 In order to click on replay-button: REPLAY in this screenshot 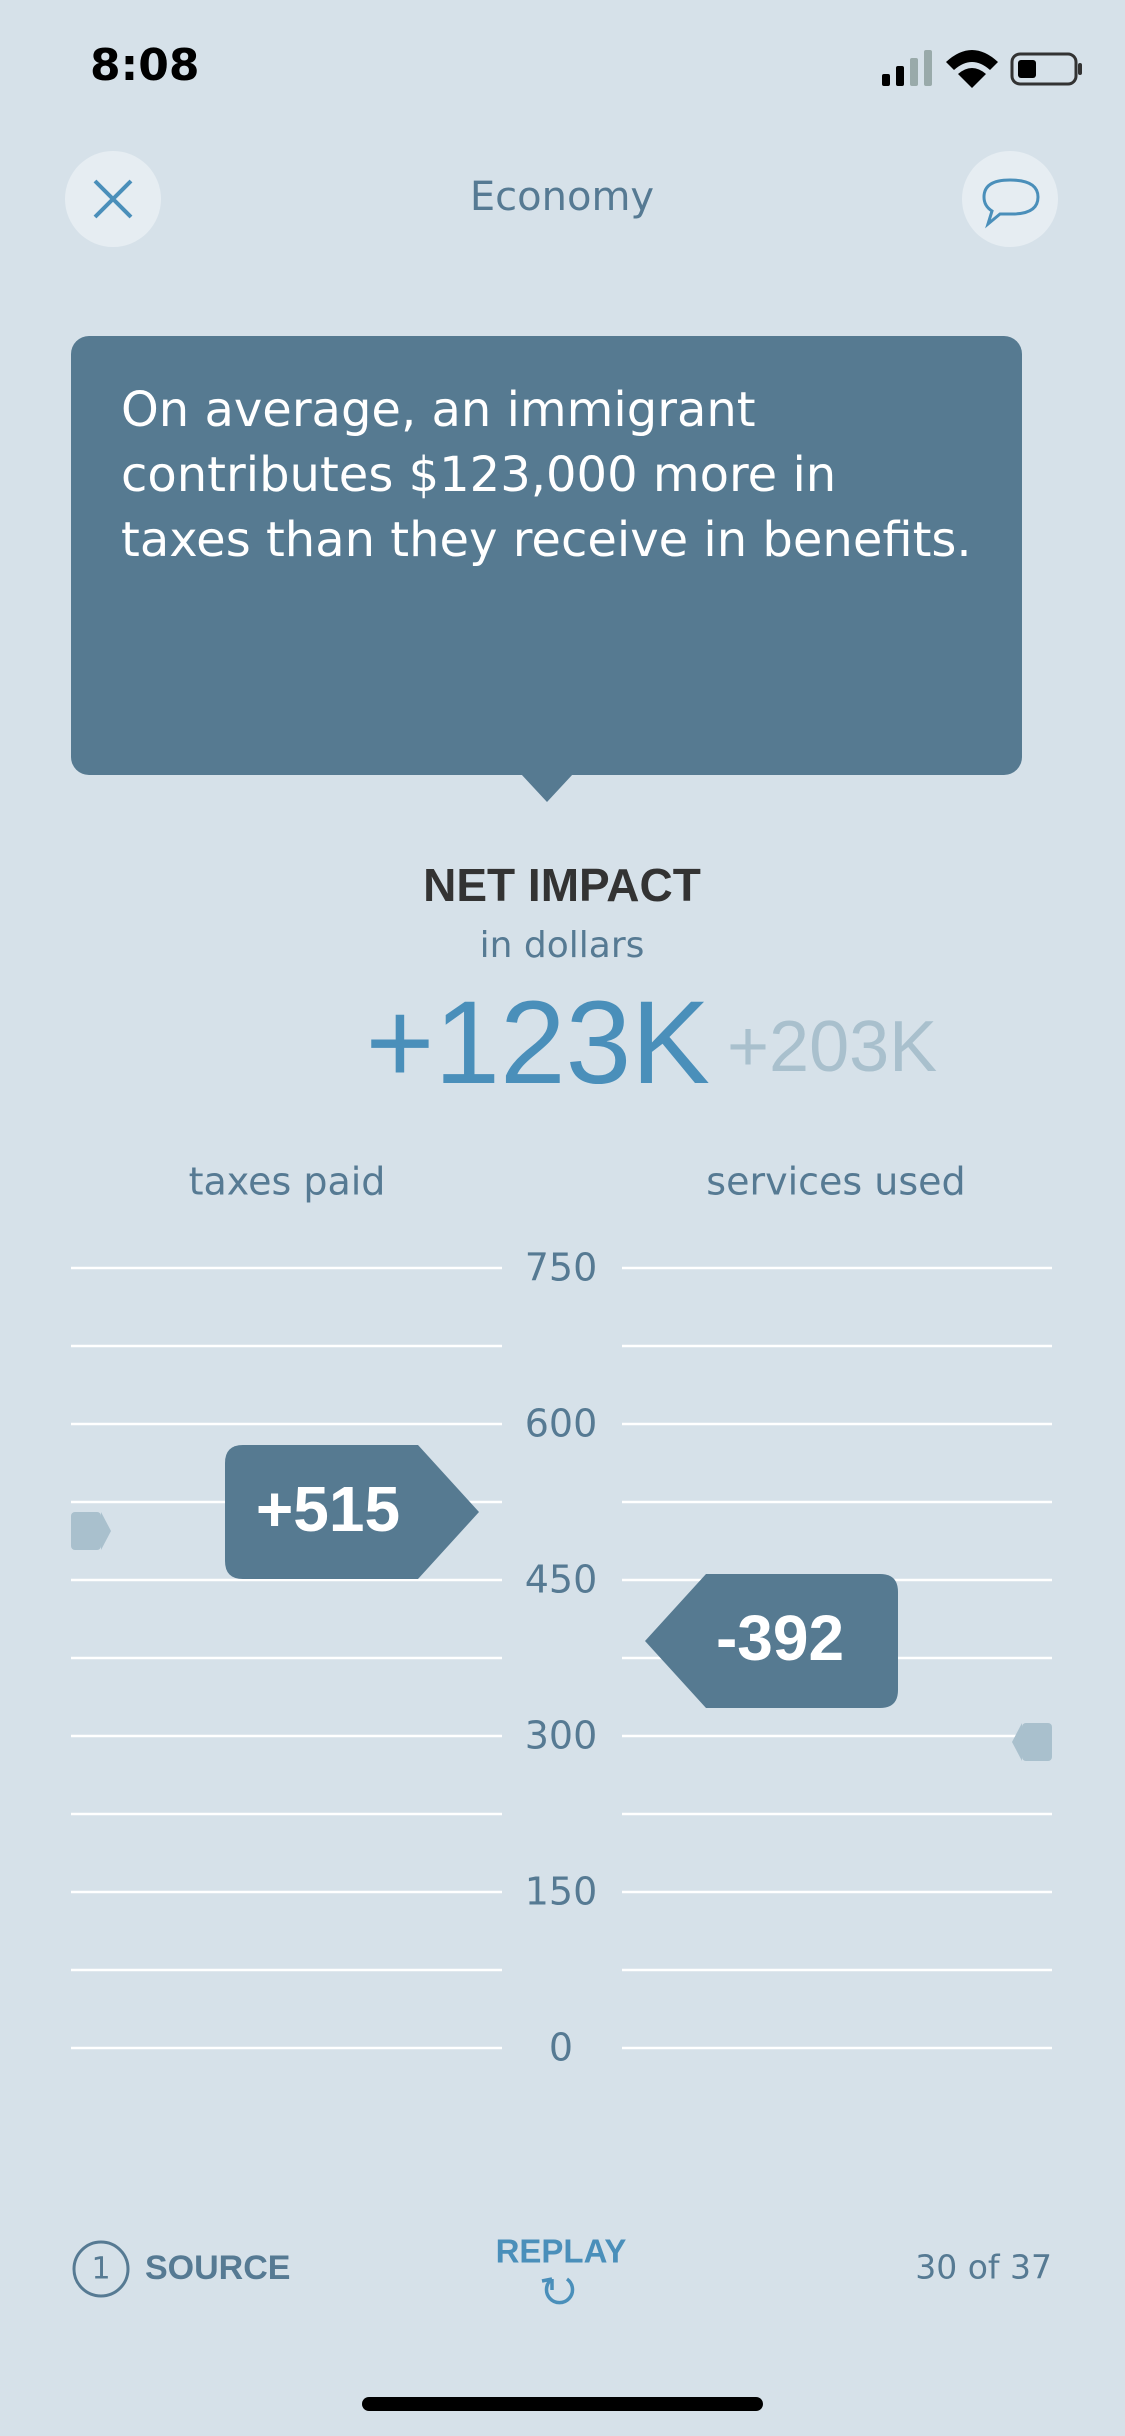, I will do `click(561, 2251)`.